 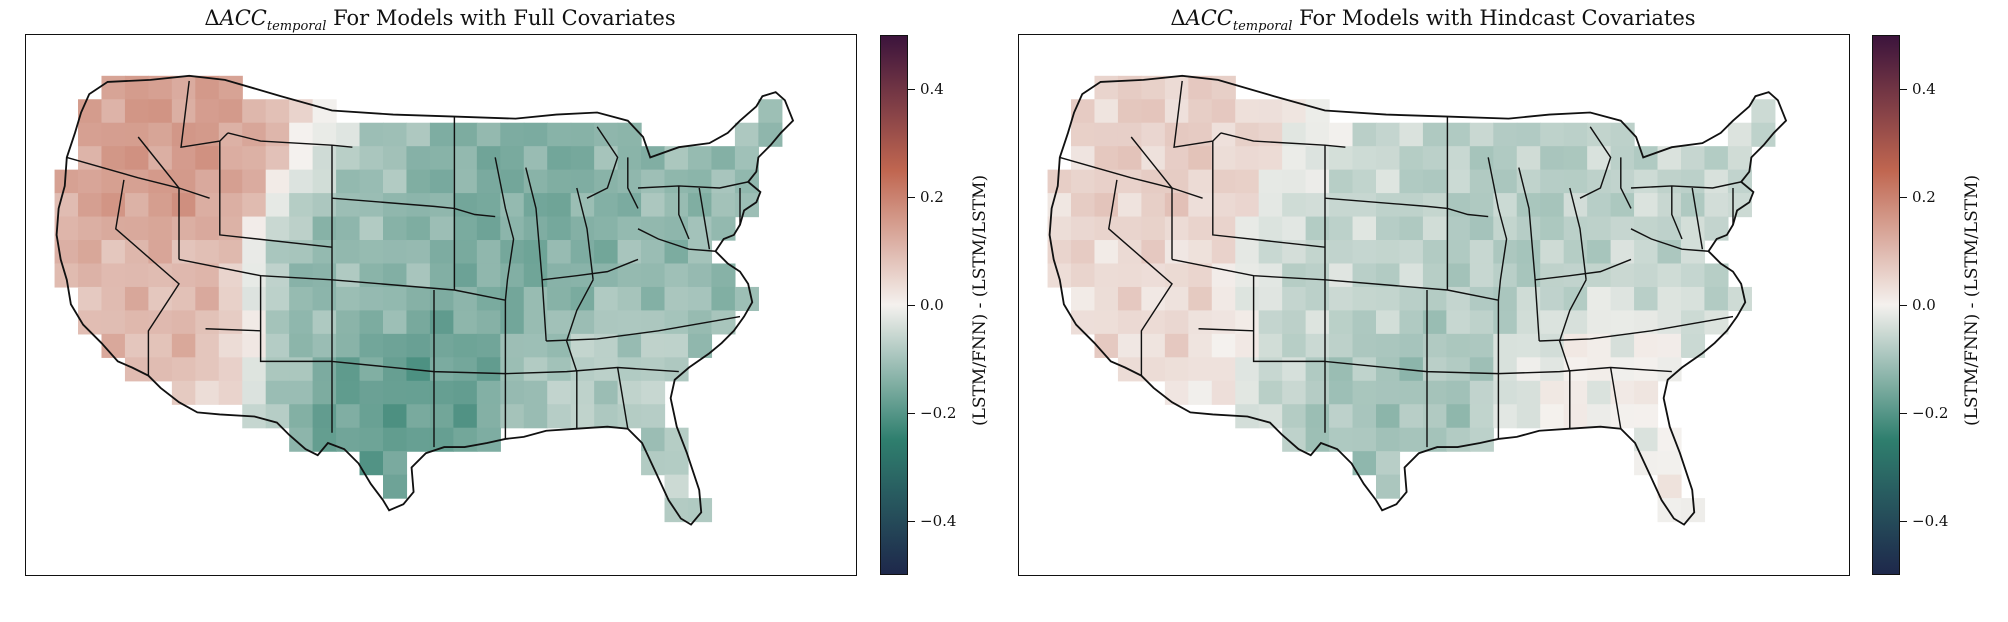 What do you see at coordinates (911, 306) in the screenshot?
I see `colorbar-tick` at bounding box center [911, 306].